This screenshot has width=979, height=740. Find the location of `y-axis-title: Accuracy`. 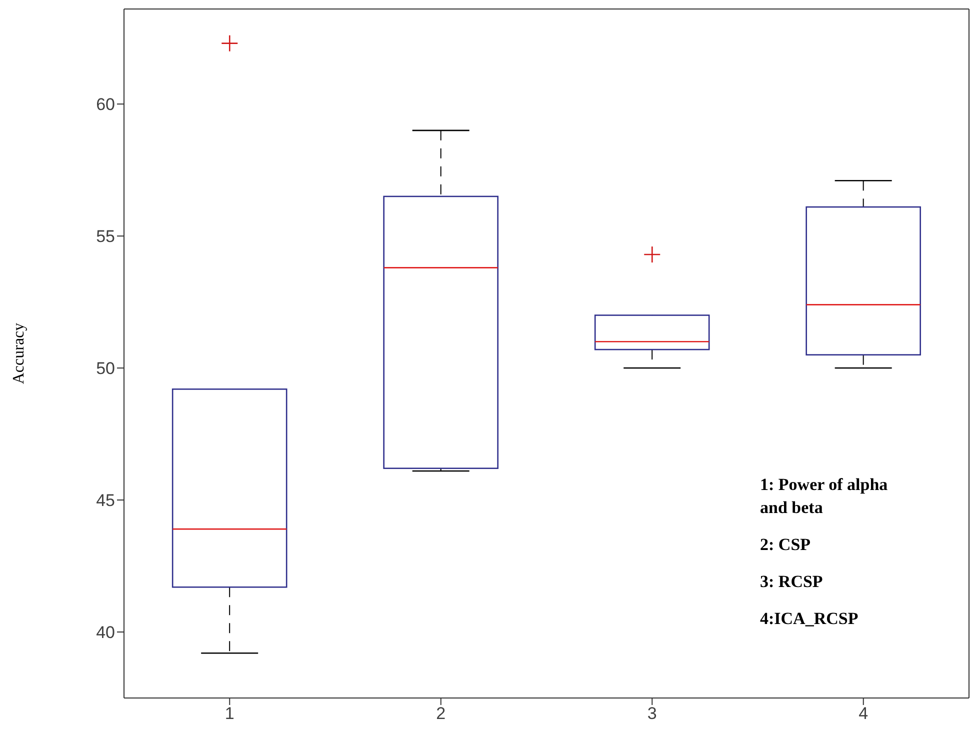

y-axis-title: Accuracy is located at coordinates (19, 353).